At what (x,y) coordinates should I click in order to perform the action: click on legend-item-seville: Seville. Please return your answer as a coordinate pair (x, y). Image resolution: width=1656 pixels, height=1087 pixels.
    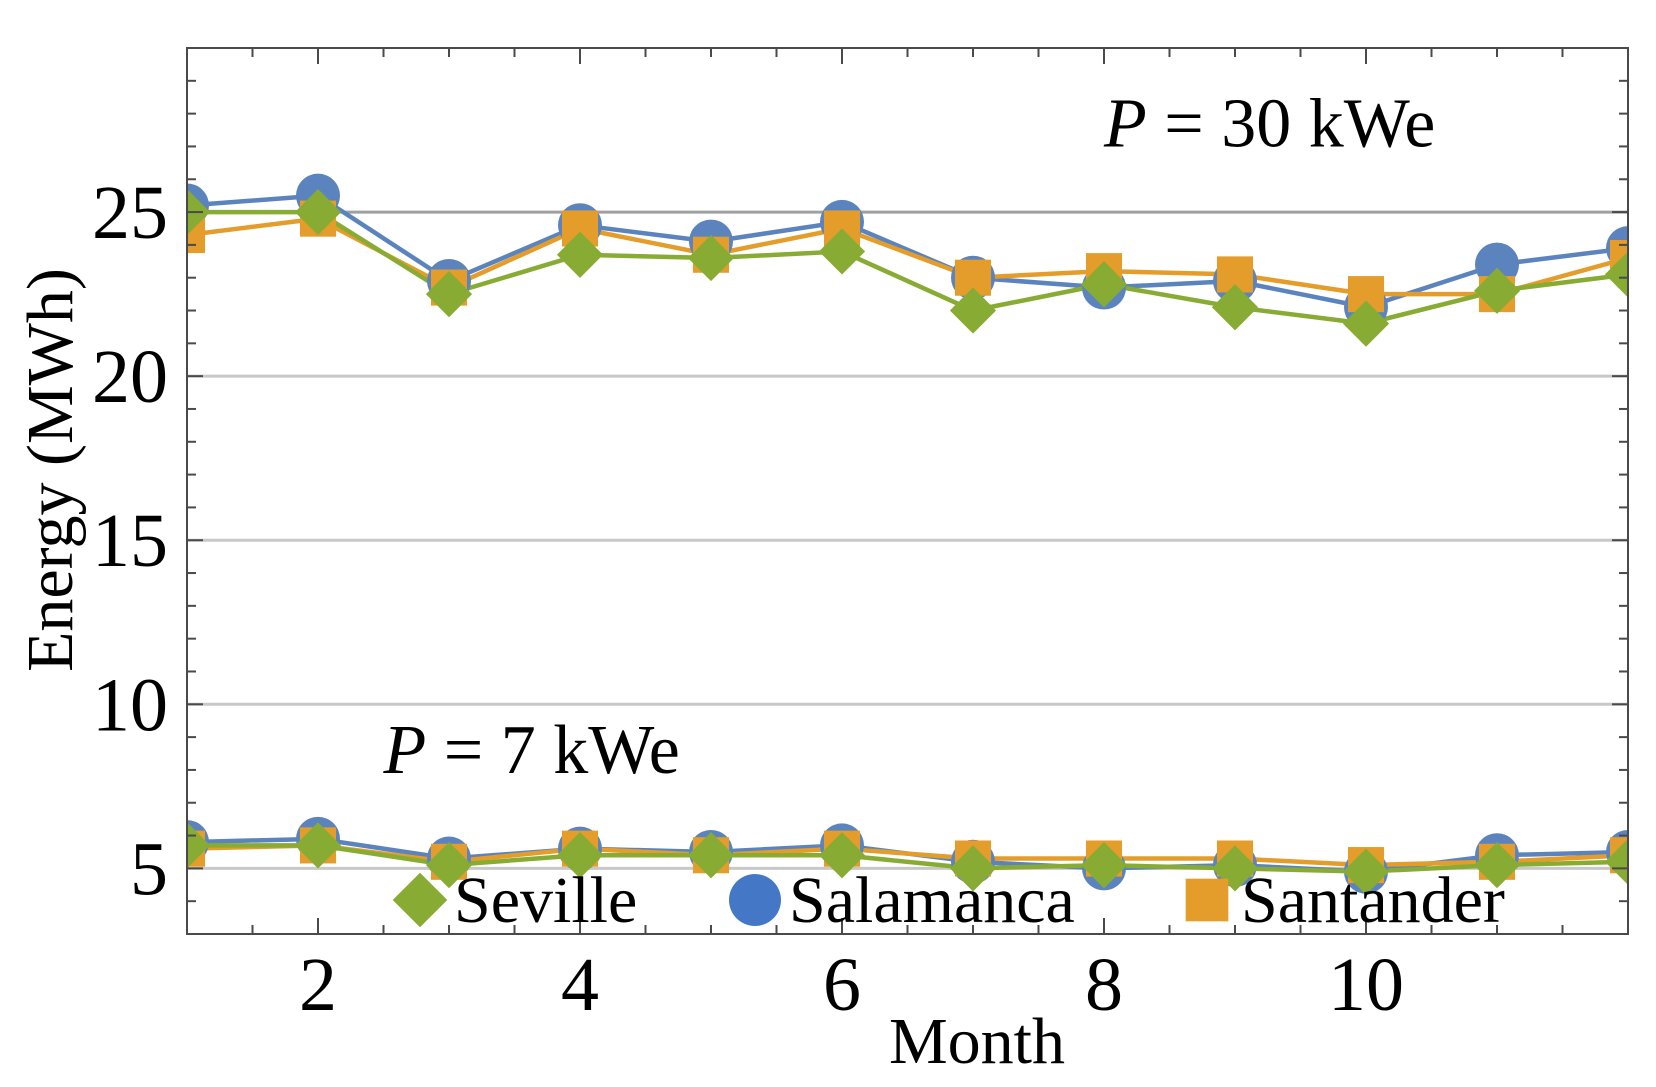
    Looking at the image, I should click on (514, 900).